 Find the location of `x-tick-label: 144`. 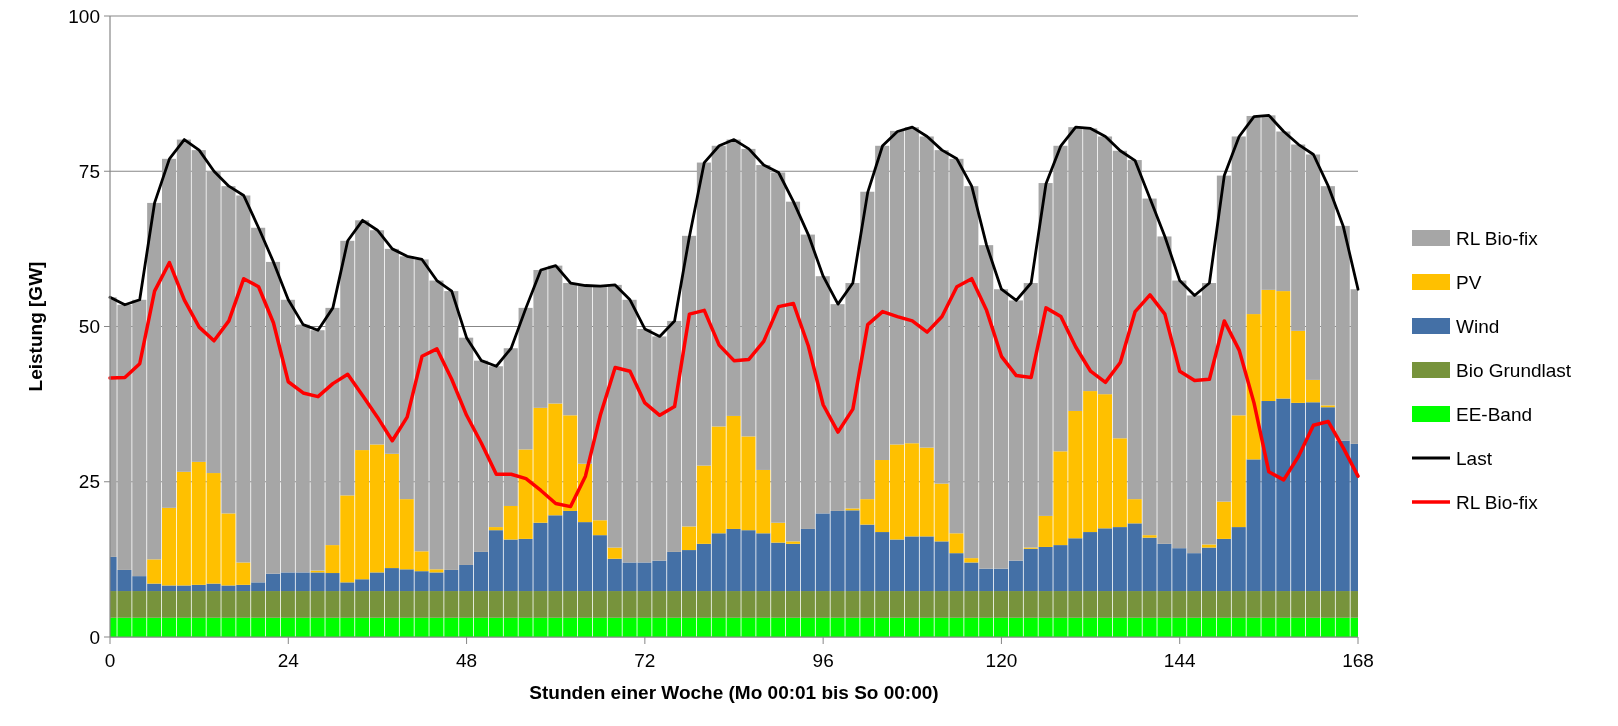

x-tick-label: 144 is located at coordinates (1179, 660).